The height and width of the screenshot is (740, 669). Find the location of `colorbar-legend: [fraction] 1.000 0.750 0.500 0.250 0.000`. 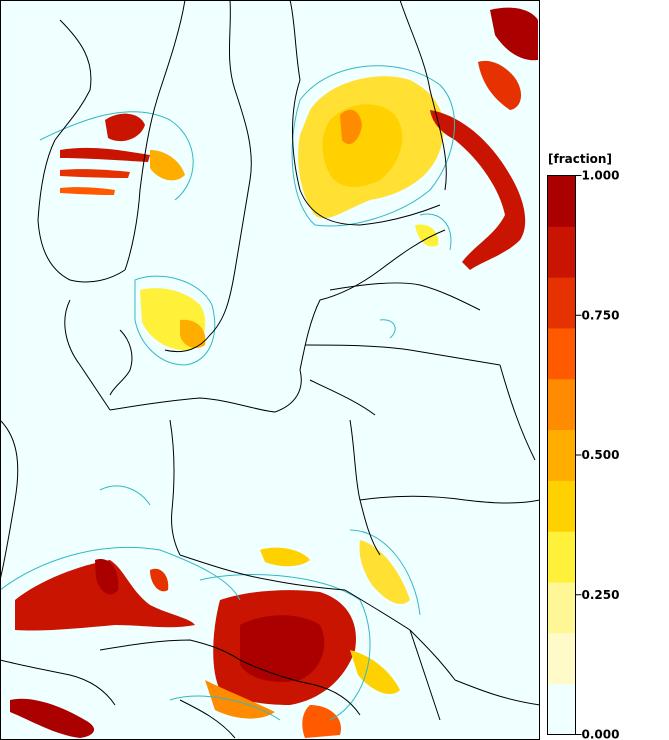

colorbar-legend: [fraction] 1.000 0.750 0.500 0.250 0.000 is located at coordinates (583, 446).